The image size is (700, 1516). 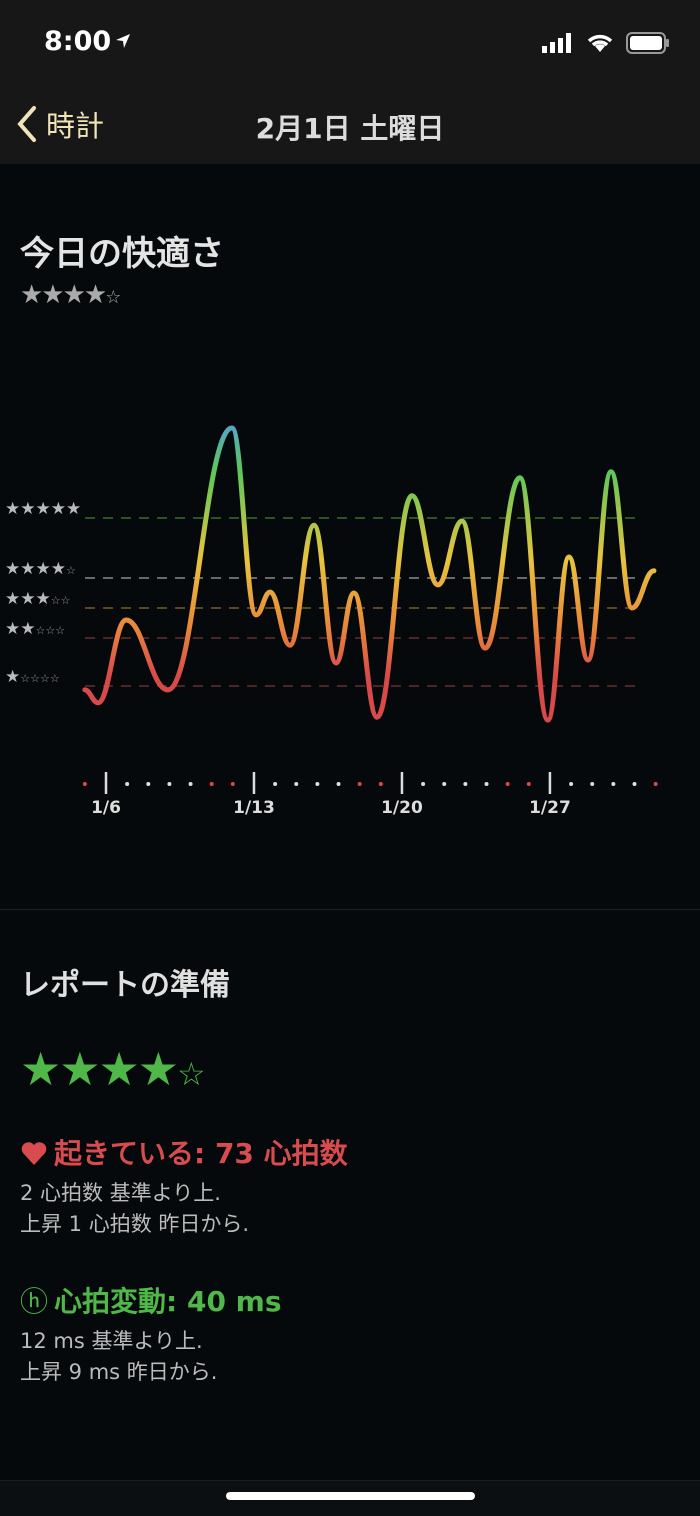 What do you see at coordinates (350, 909) in the screenshot?
I see `section-divider` at bounding box center [350, 909].